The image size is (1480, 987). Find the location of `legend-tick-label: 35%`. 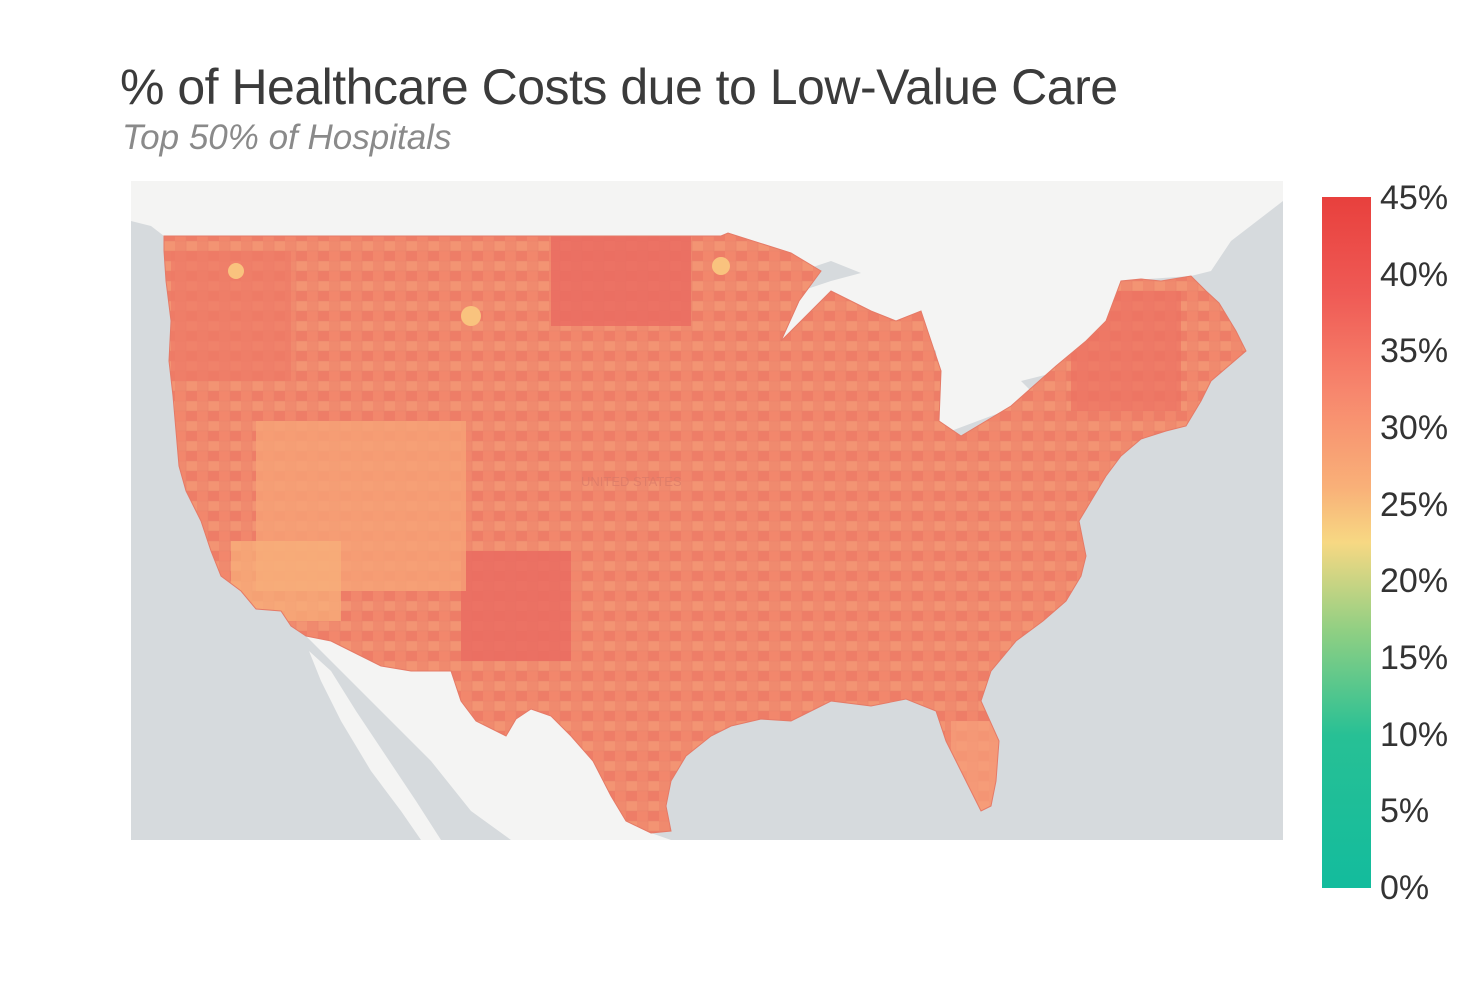

legend-tick-label: 35% is located at coordinates (1414, 351).